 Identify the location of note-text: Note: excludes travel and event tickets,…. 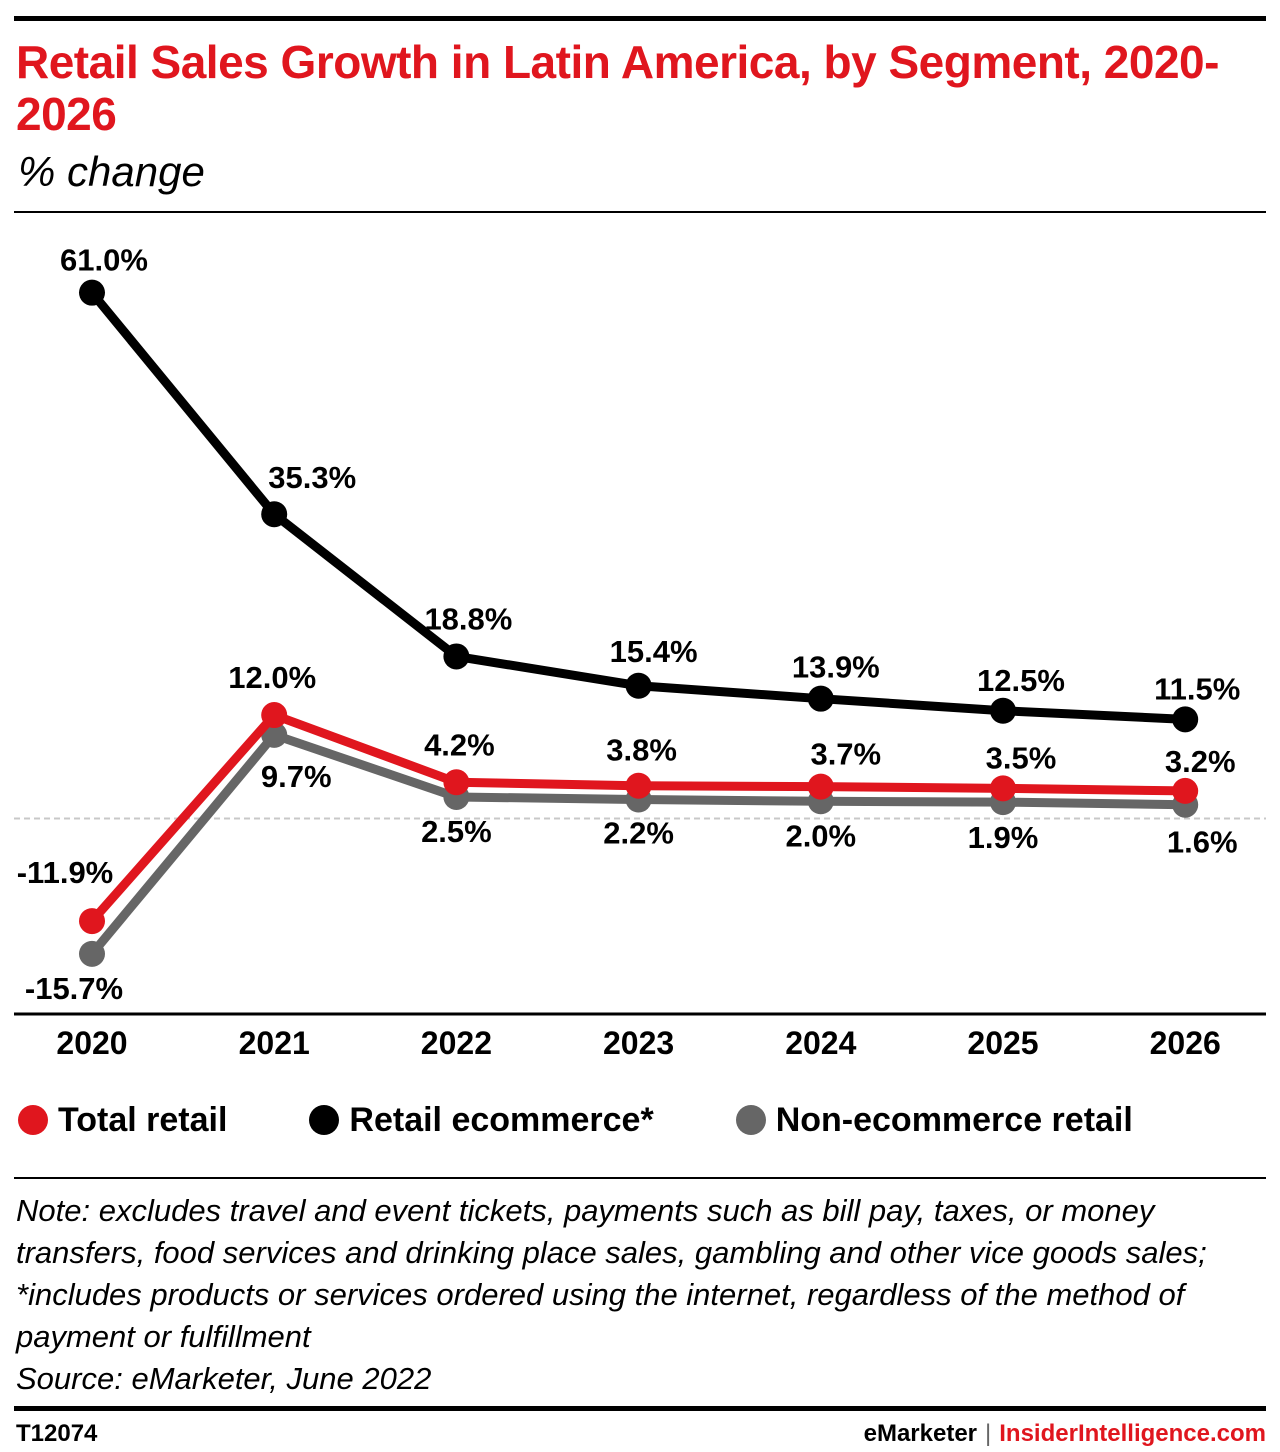
(611, 1273).